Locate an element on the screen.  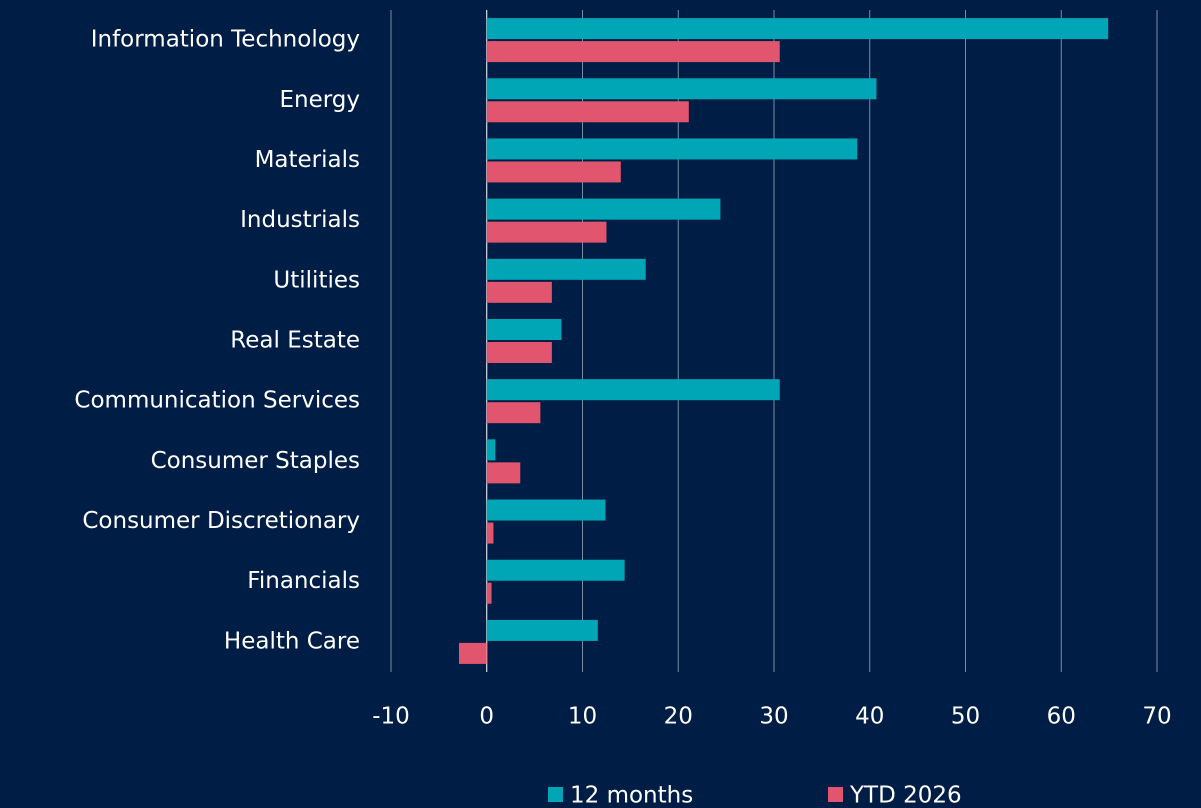
y-tick-label: Energy is located at coordinates (319, 100).